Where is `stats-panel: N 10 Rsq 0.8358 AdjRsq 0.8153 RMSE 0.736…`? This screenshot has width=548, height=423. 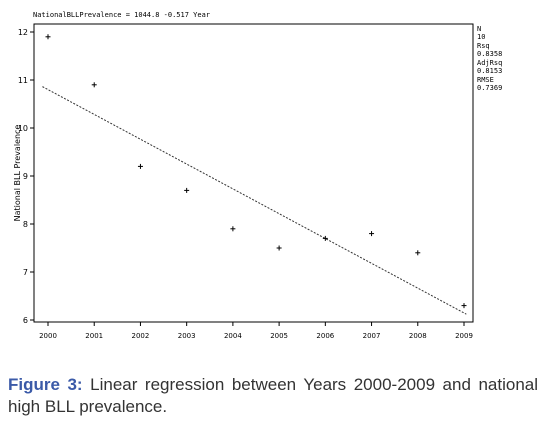
stats-panel: N 10 Rsq 0.8358 AdjRsq 0.8153 RMSE 0.736… is located at coordinates (489, 58).